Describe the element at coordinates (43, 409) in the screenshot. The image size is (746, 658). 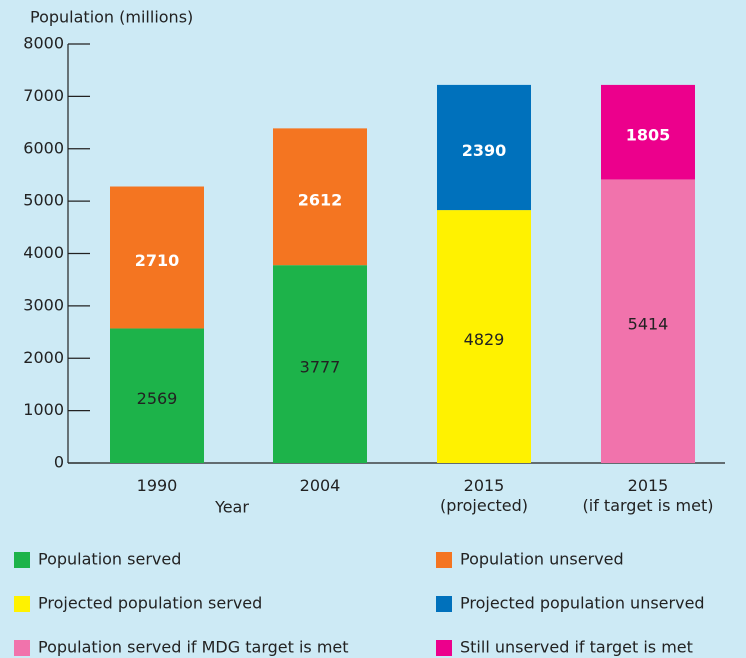
I see `y-tick-label: 1000` at that location.